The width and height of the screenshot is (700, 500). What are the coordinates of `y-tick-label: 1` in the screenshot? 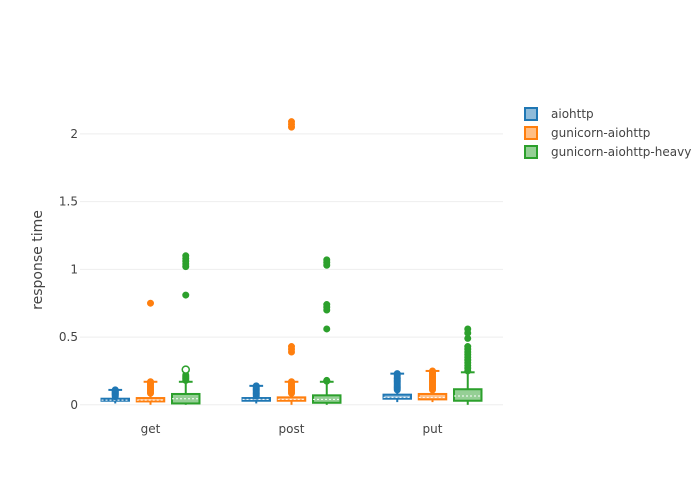 It's located at (74, 269).